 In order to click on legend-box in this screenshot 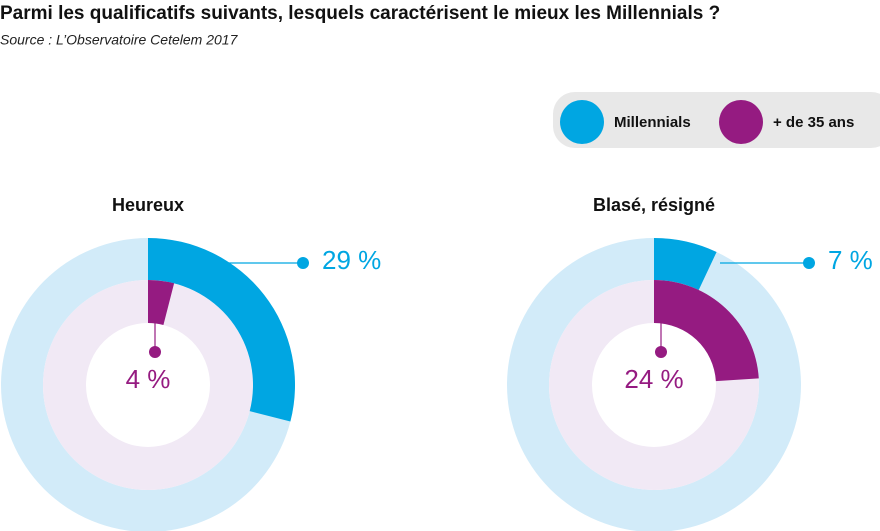, I will do `click(716, 120)`.